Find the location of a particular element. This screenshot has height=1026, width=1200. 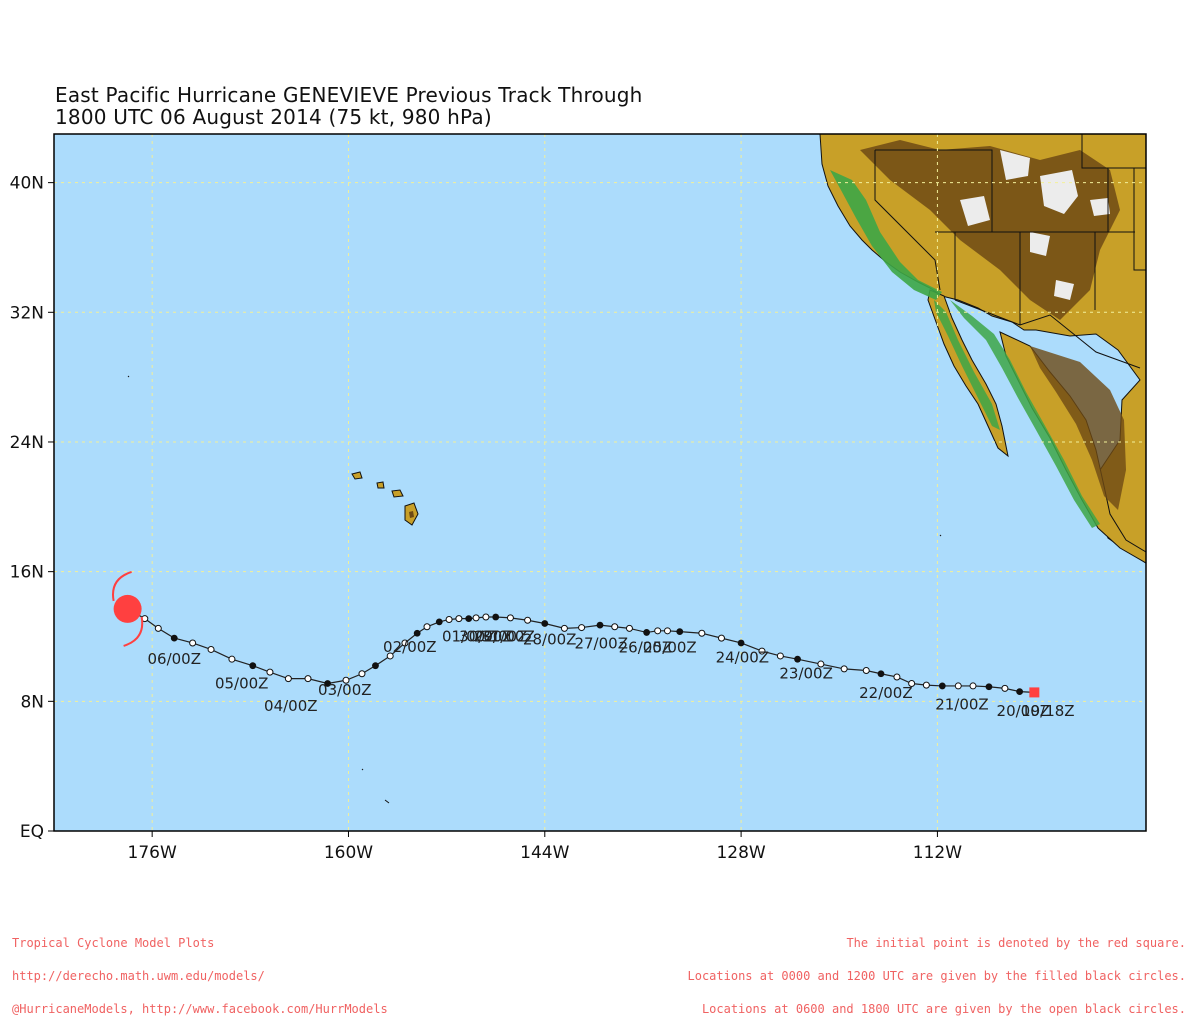

storm-track is located at coordinates (576, 634).